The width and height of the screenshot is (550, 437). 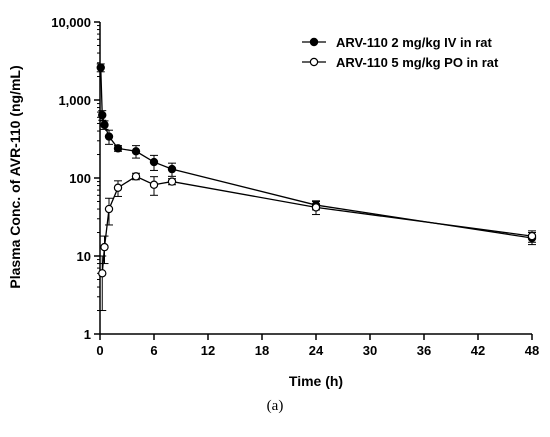 I want to click on x-tick-label: 12, so click(x=208, y=350).